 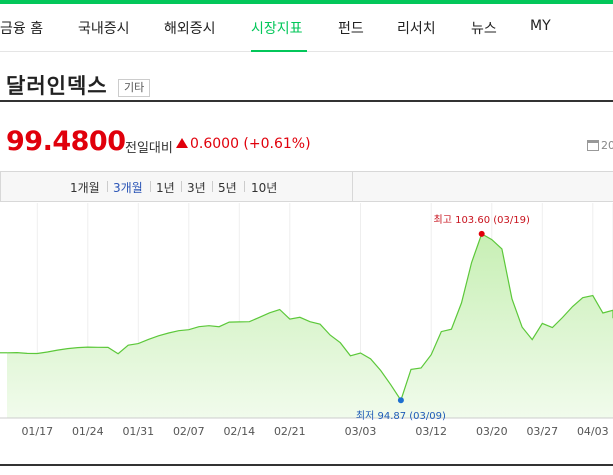 What do you see at coordinates (277, 29) in the screenshot?
I see `nav-item-market-indicators: 시장지표` at bounding box center [277, 29].